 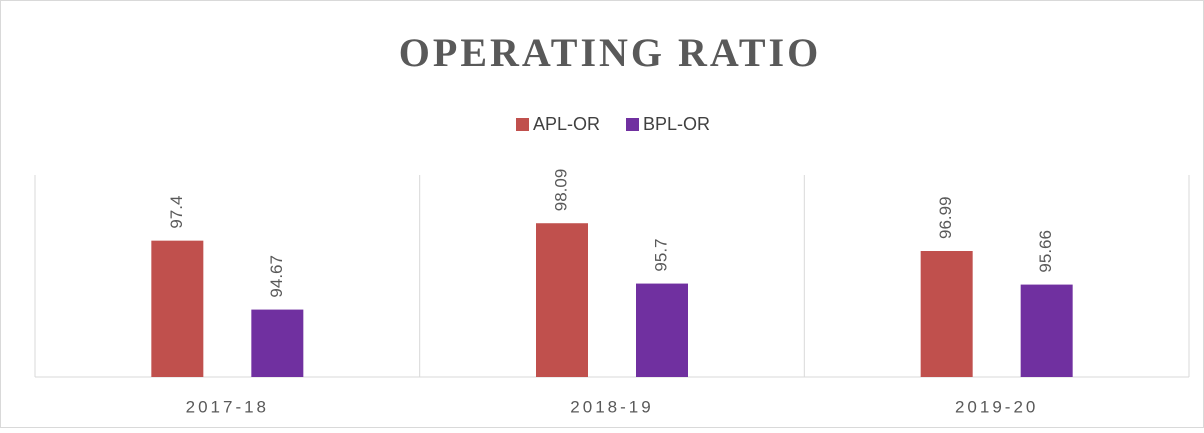 What do you see at coordinates (676, 124) in the screenshot?
I see `legend-label: BPL-OR` at bounding box center [676, 124].